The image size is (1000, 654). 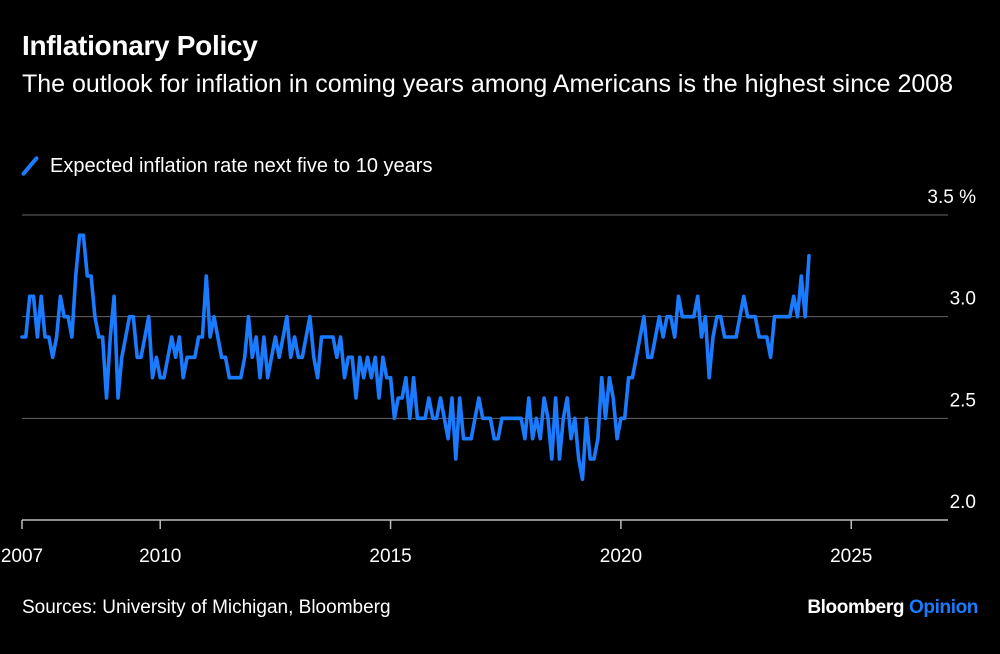 I want to click on x-tick-label: 2007, so click(x=22, y=556).